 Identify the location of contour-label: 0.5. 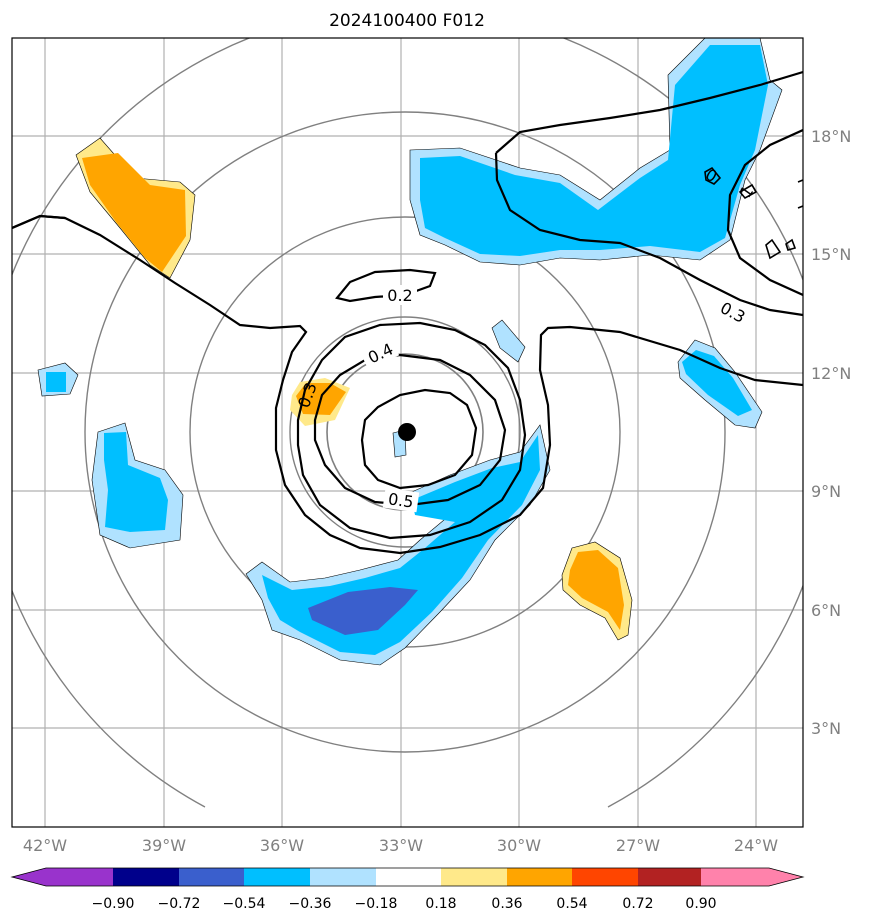
(401, 500).